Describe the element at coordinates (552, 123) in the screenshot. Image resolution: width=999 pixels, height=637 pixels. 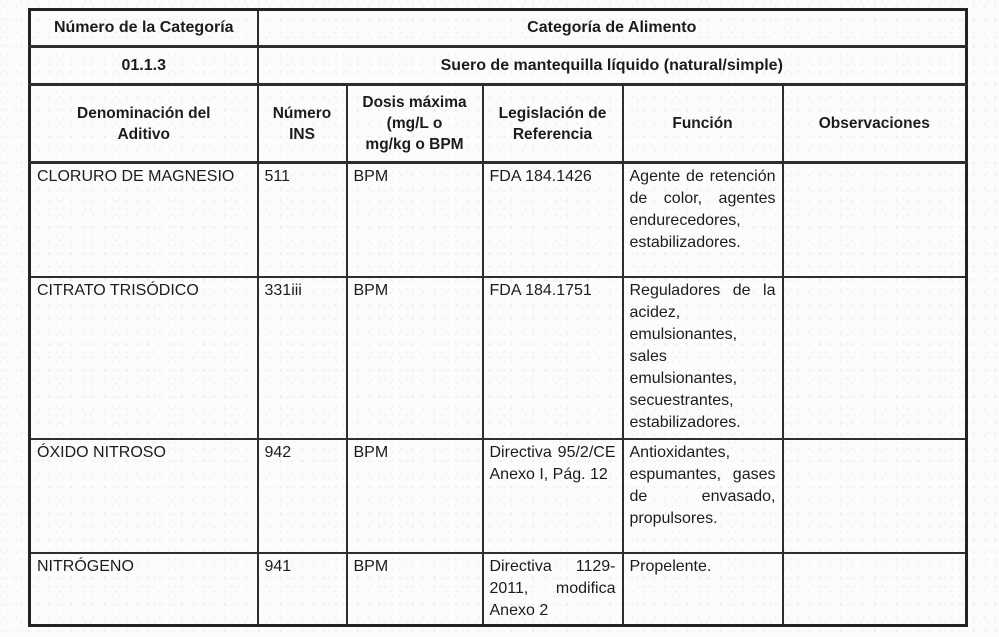
I see `column-header-legislacion: Legislación de Referencia` at that location.